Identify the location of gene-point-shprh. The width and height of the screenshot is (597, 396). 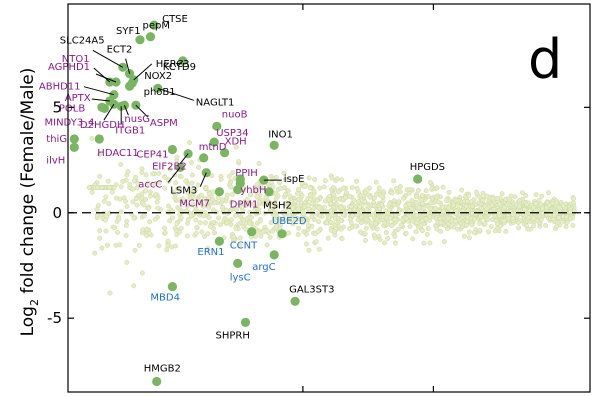
(245, 322).